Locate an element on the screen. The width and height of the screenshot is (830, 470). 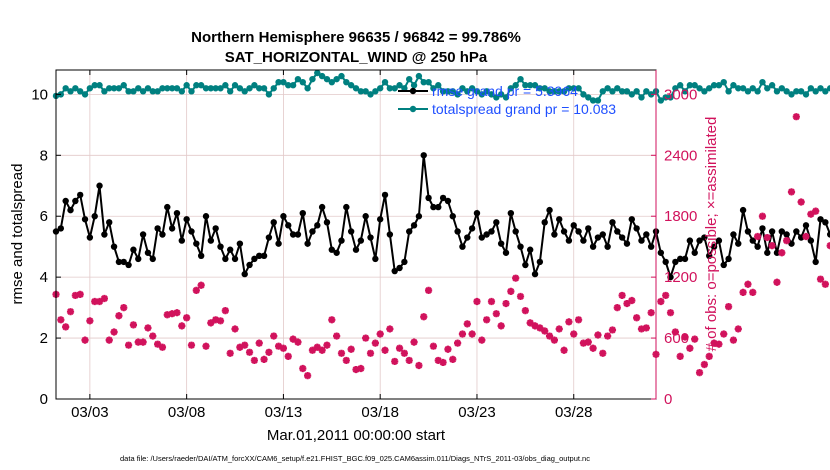
x-tick-label: 03/13 is located at coordinates (284, 412).